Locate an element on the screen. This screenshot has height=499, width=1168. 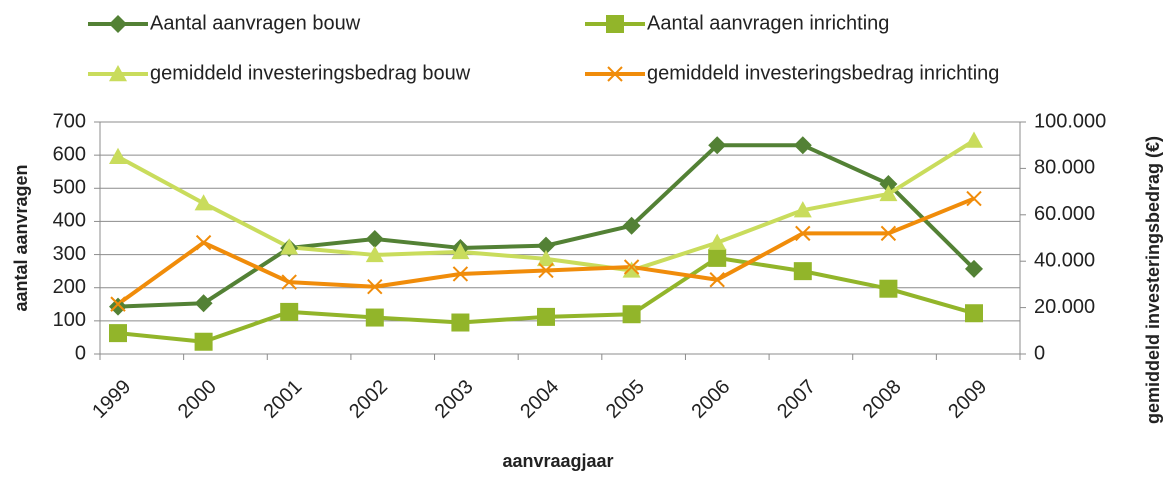
legend-label: Aantal aanvragen inrichting is located at coordinates (768, 23).